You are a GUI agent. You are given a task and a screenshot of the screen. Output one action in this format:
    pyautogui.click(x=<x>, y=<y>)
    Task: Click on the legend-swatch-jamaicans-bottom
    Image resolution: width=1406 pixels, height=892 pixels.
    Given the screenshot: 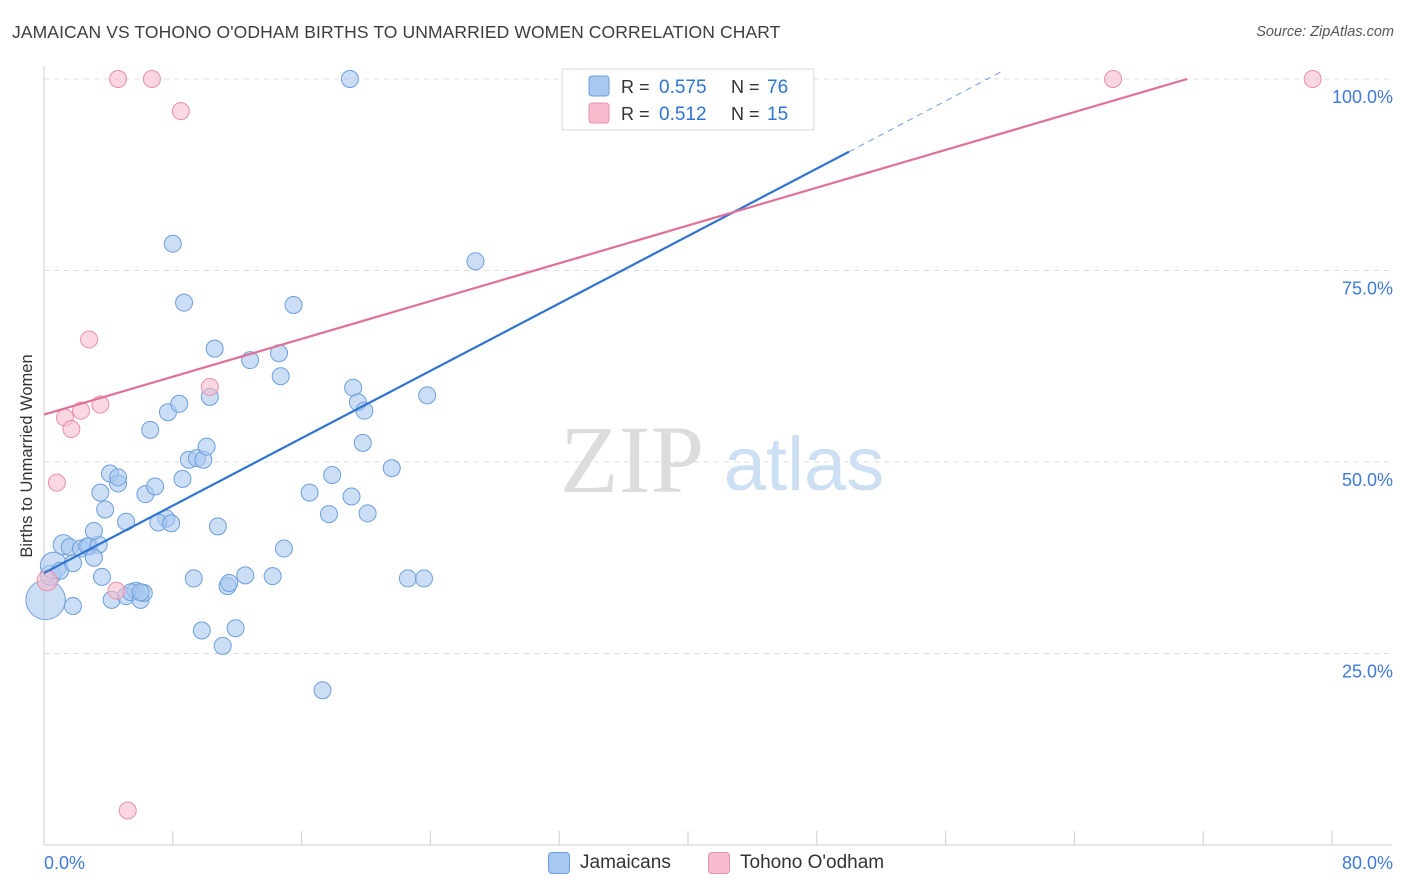 What is the action you would take?
    pyautogui.click(x=559, y=863)
    